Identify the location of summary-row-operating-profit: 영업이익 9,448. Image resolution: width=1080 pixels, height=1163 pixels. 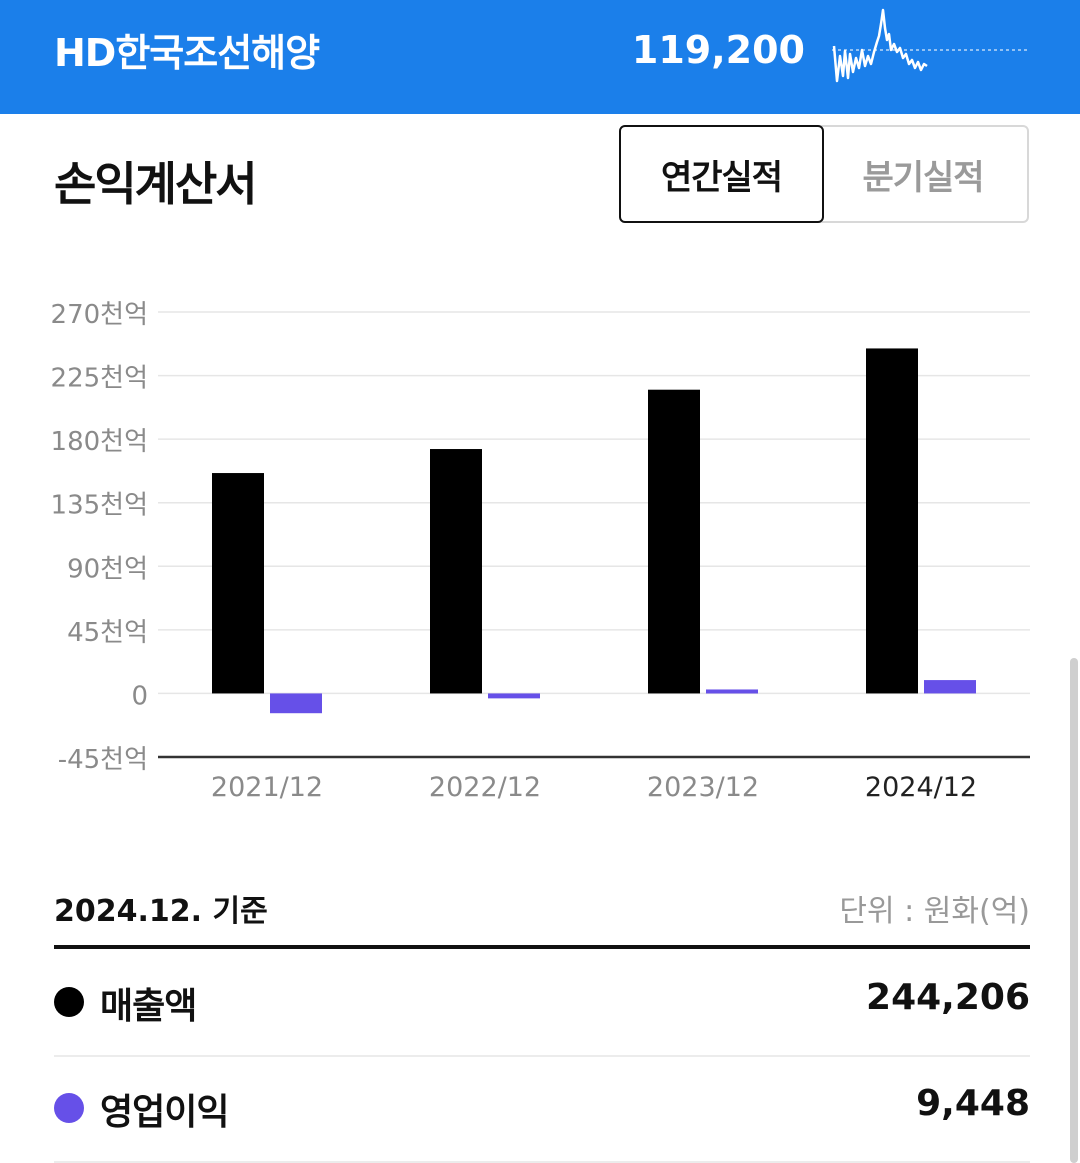
(542, 1110).